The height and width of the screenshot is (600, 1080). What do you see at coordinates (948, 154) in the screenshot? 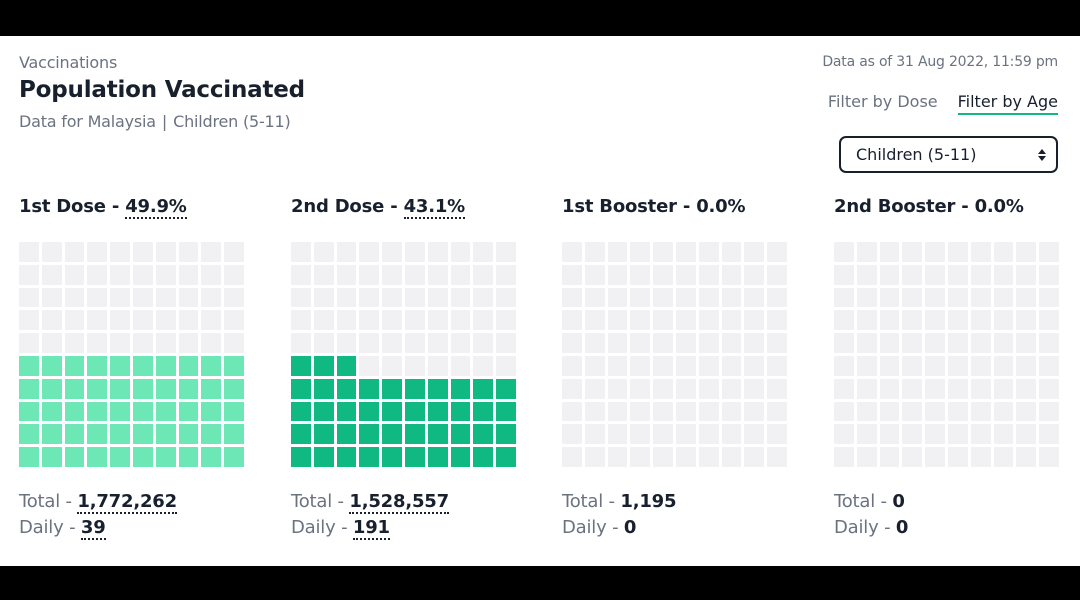
I see `age-group-select: Children (5-11)` at bounding box center [948, 154].